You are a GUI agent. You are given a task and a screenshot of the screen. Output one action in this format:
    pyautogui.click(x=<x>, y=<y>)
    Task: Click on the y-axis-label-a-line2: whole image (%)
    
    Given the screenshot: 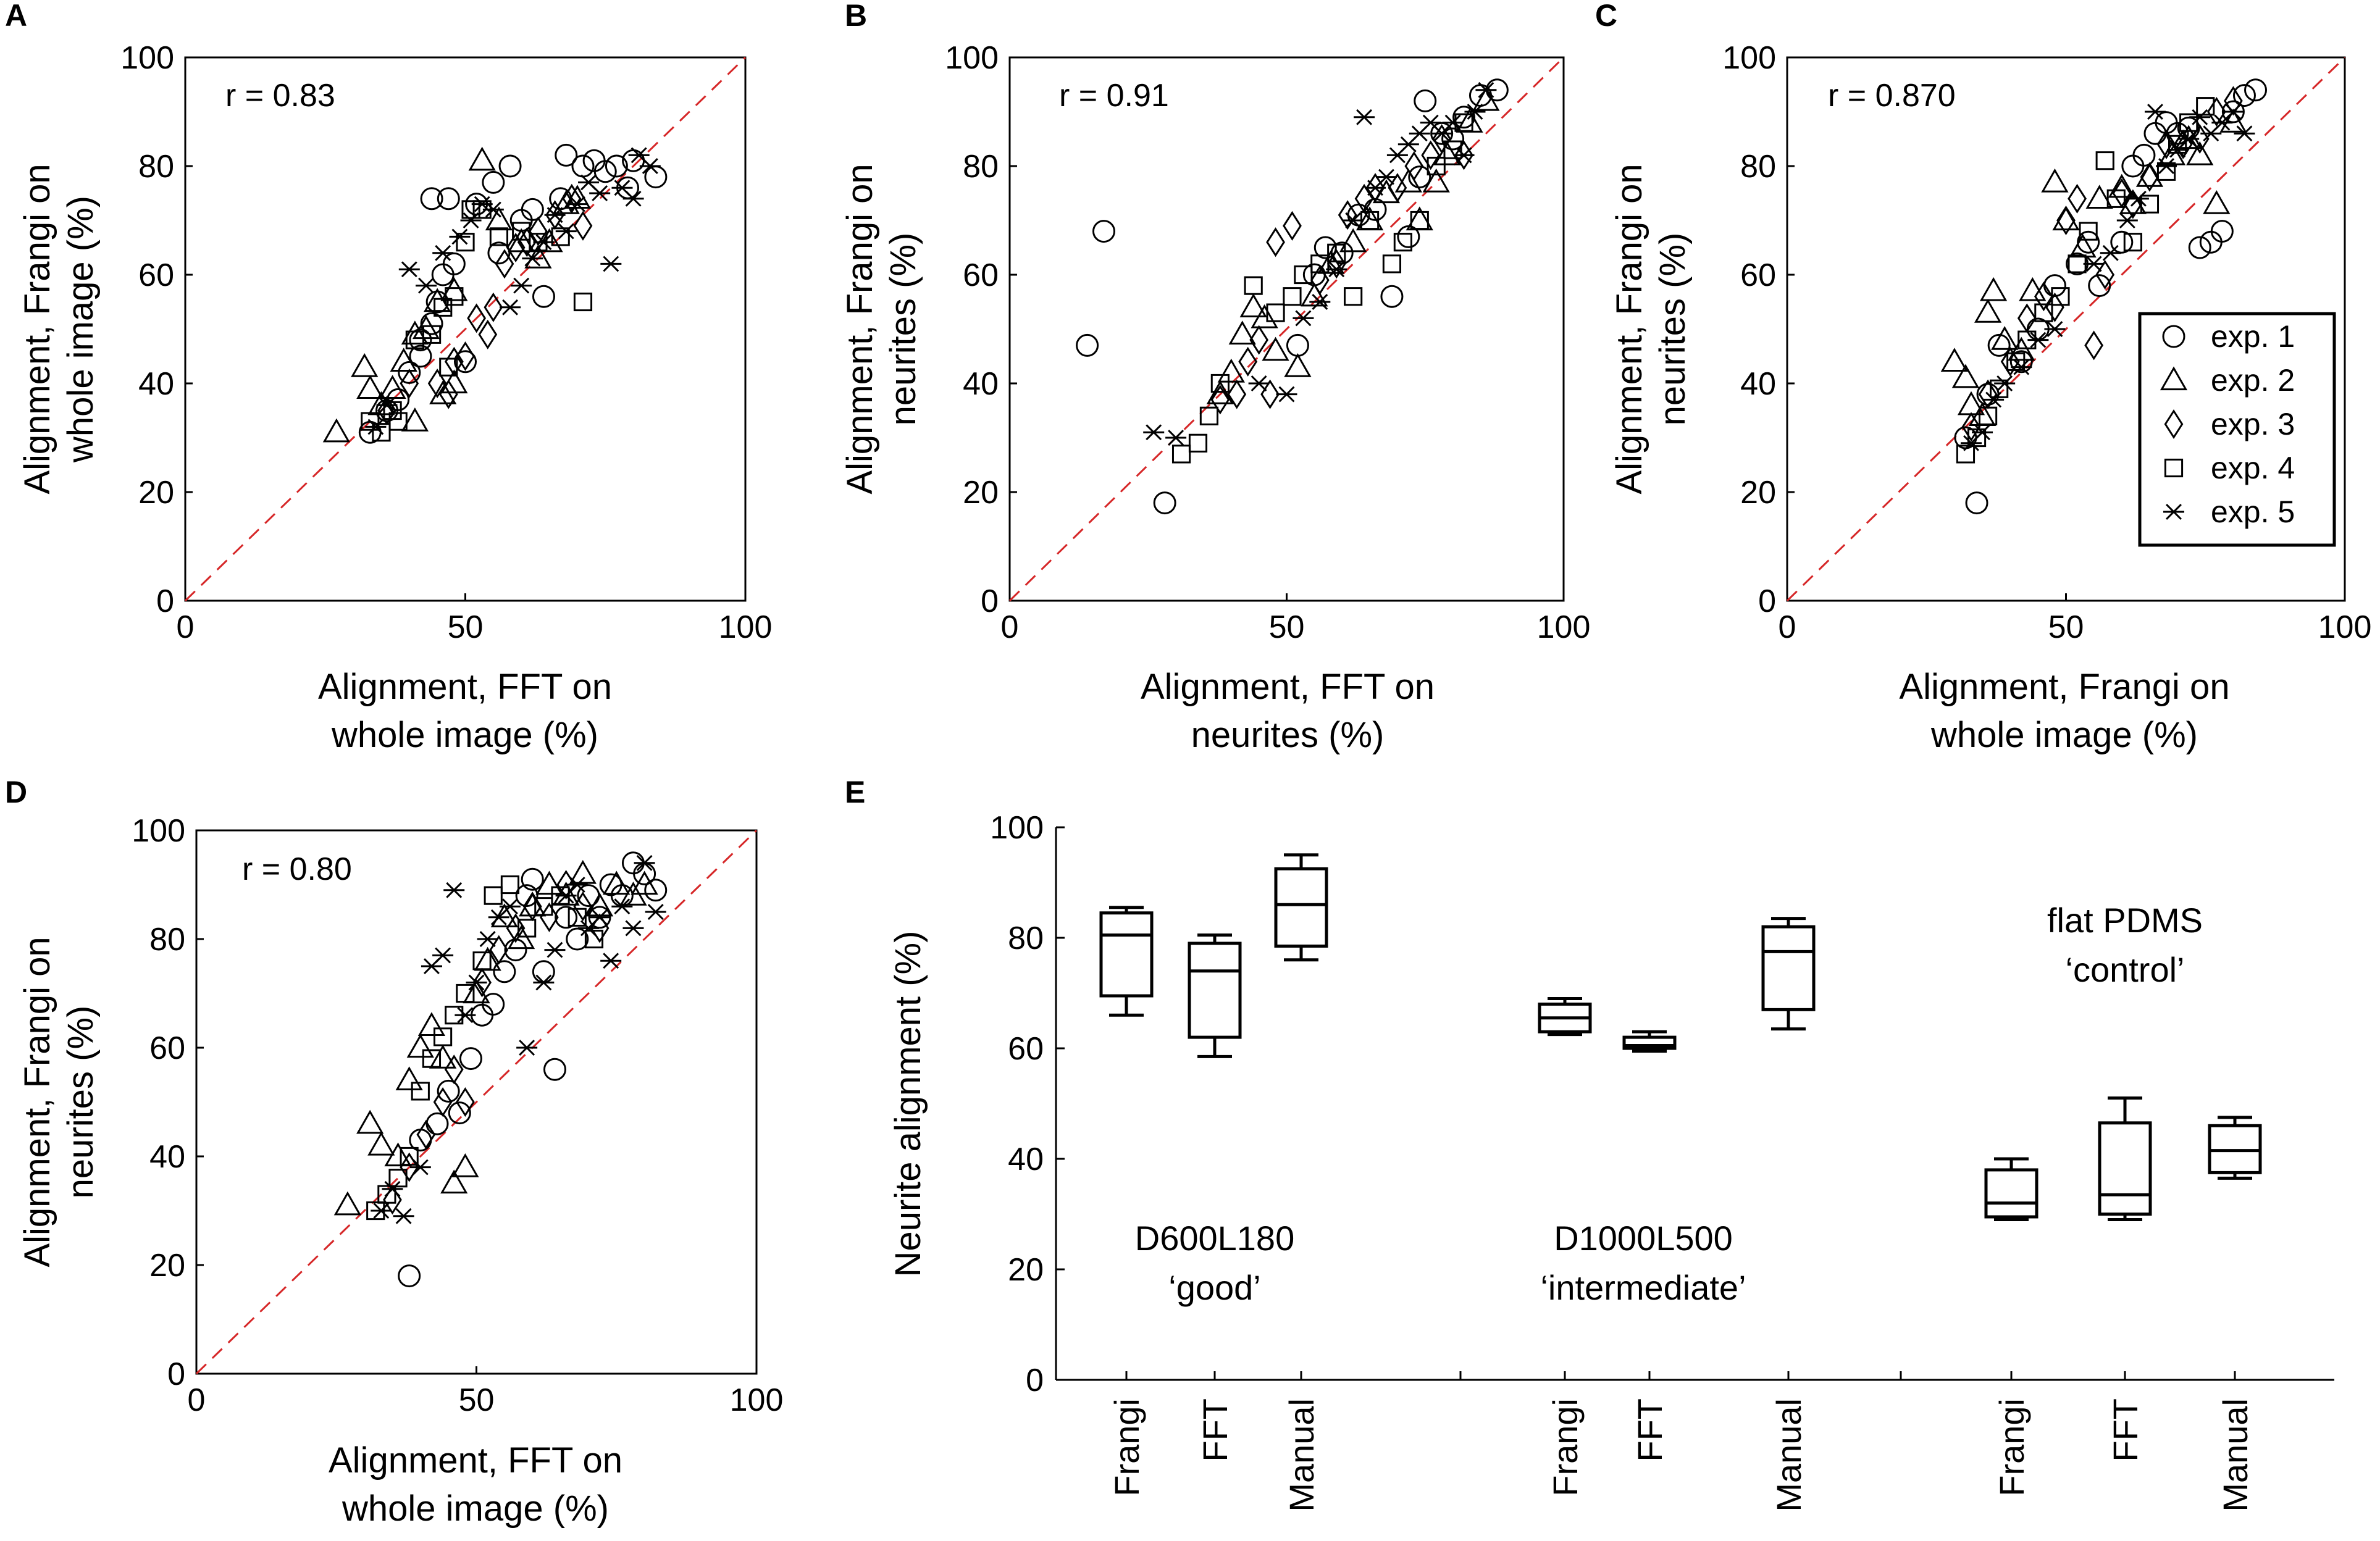 What is the action you would take?
    pyautogui.click(x=81, y=329)
    